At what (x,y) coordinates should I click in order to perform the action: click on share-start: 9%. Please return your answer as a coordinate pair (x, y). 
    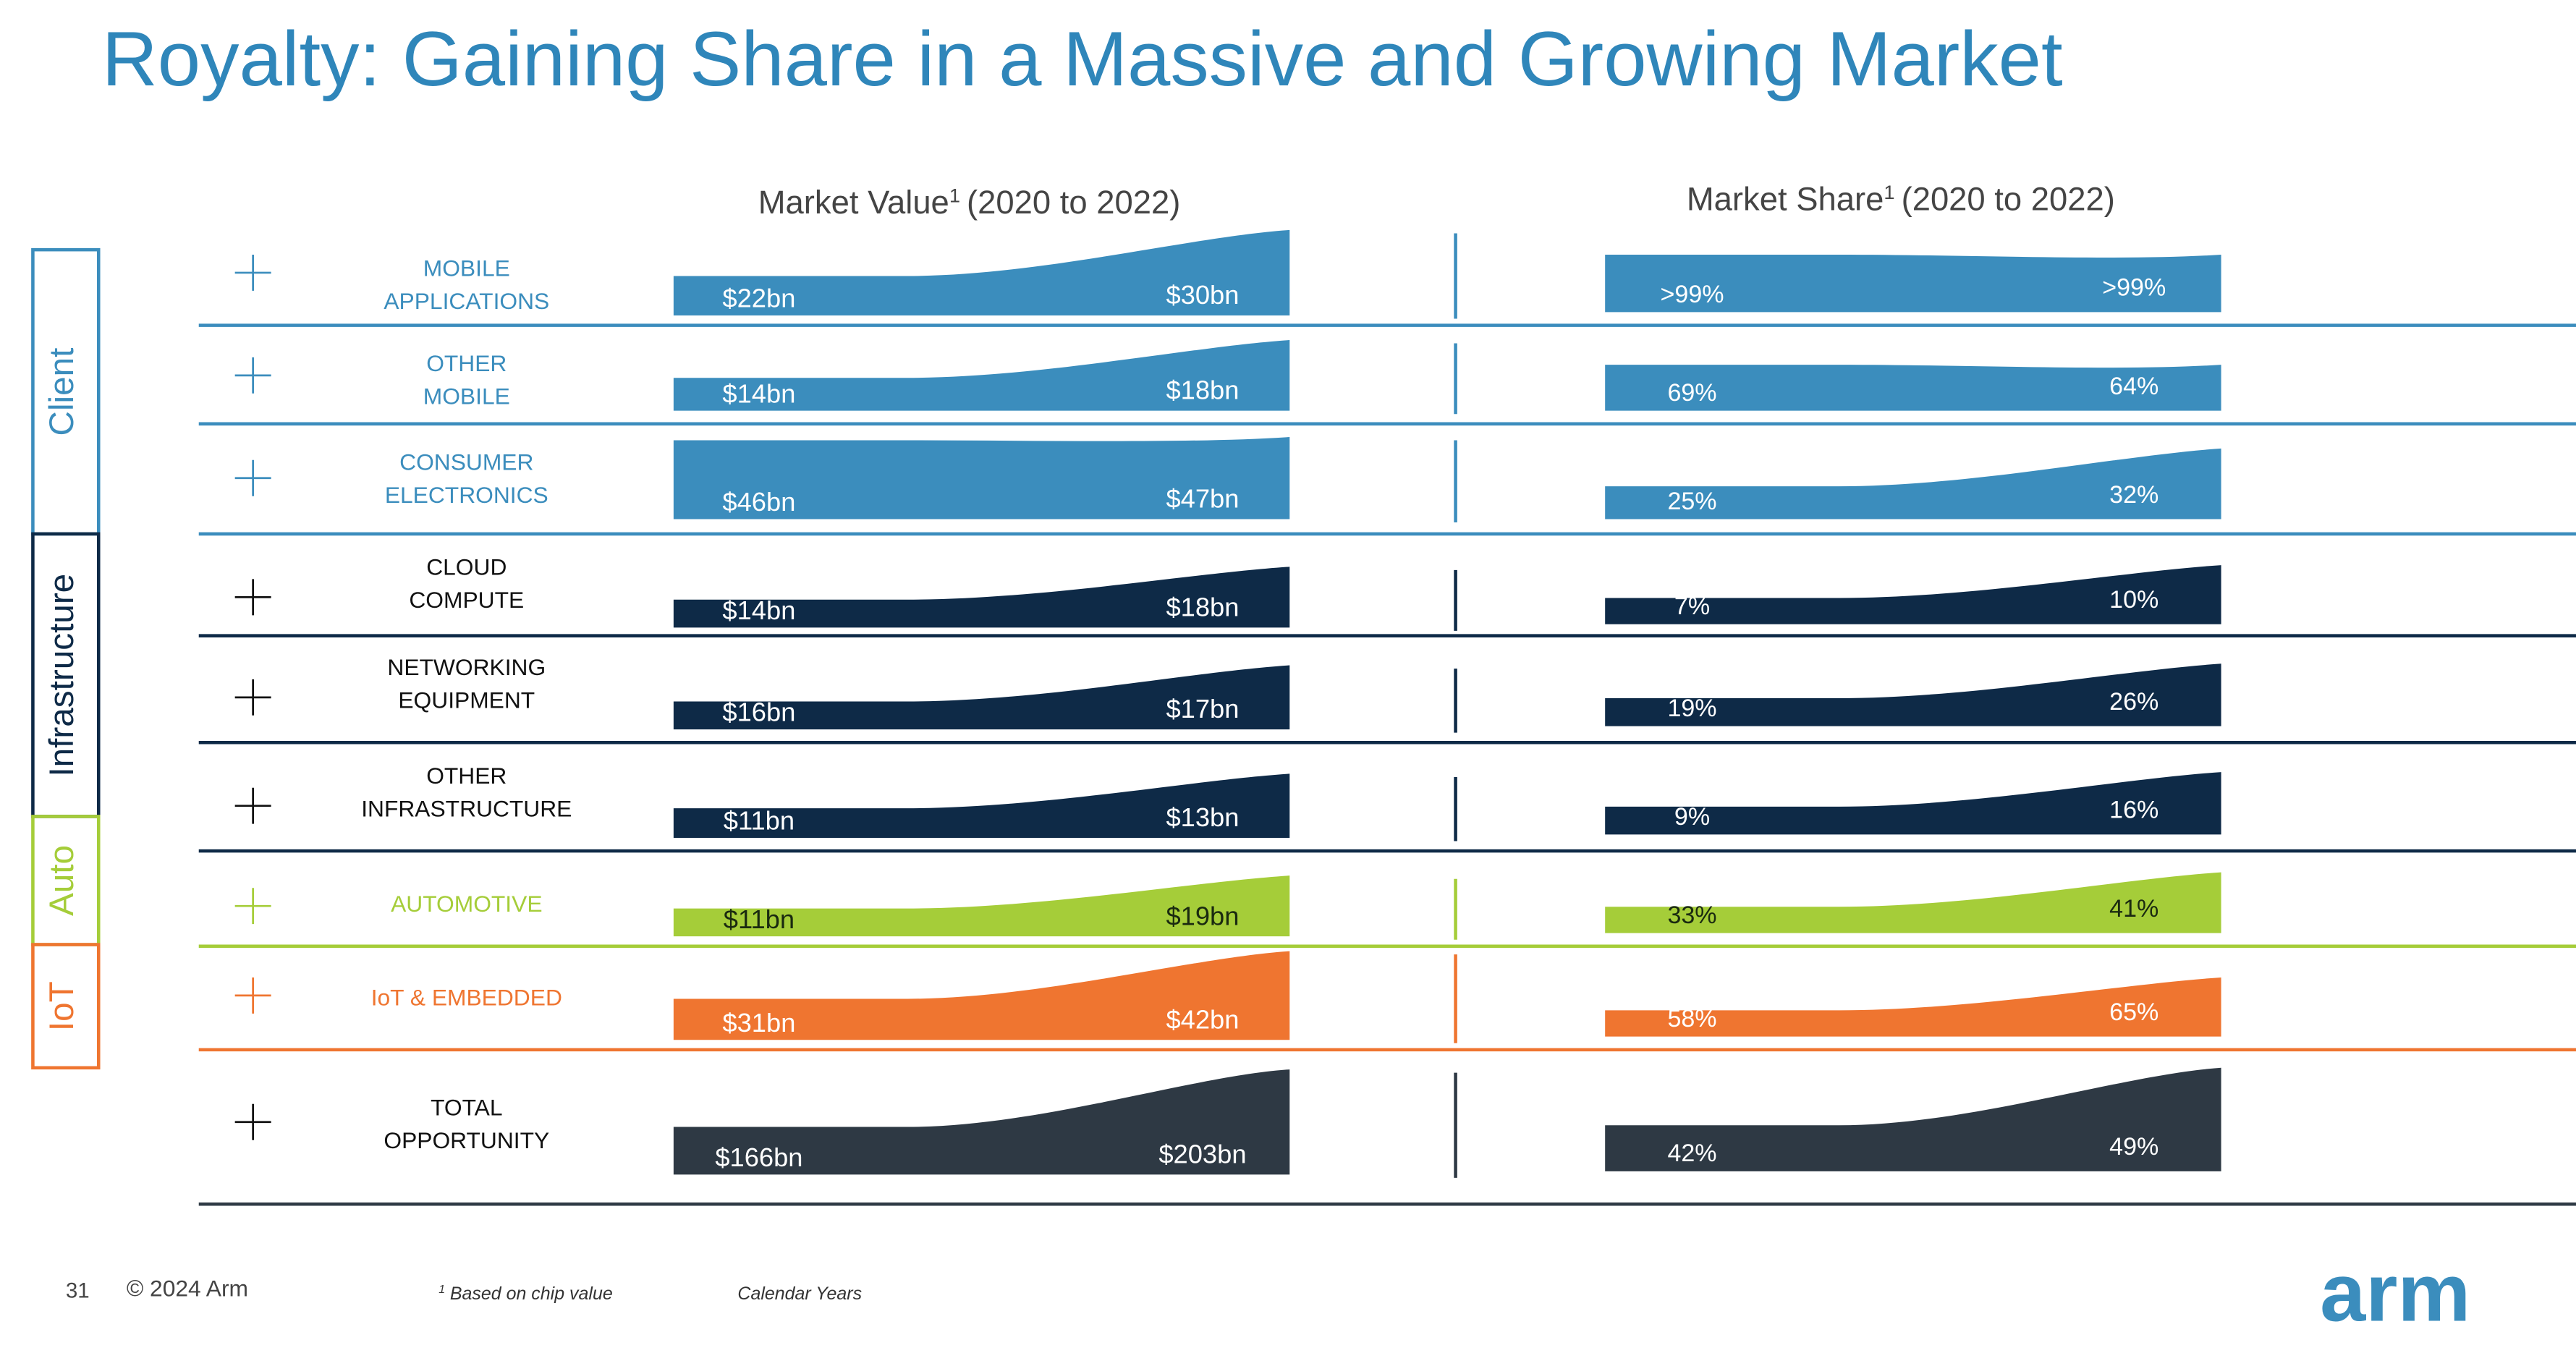
    Looking at the image, I should click on (1692, 817).